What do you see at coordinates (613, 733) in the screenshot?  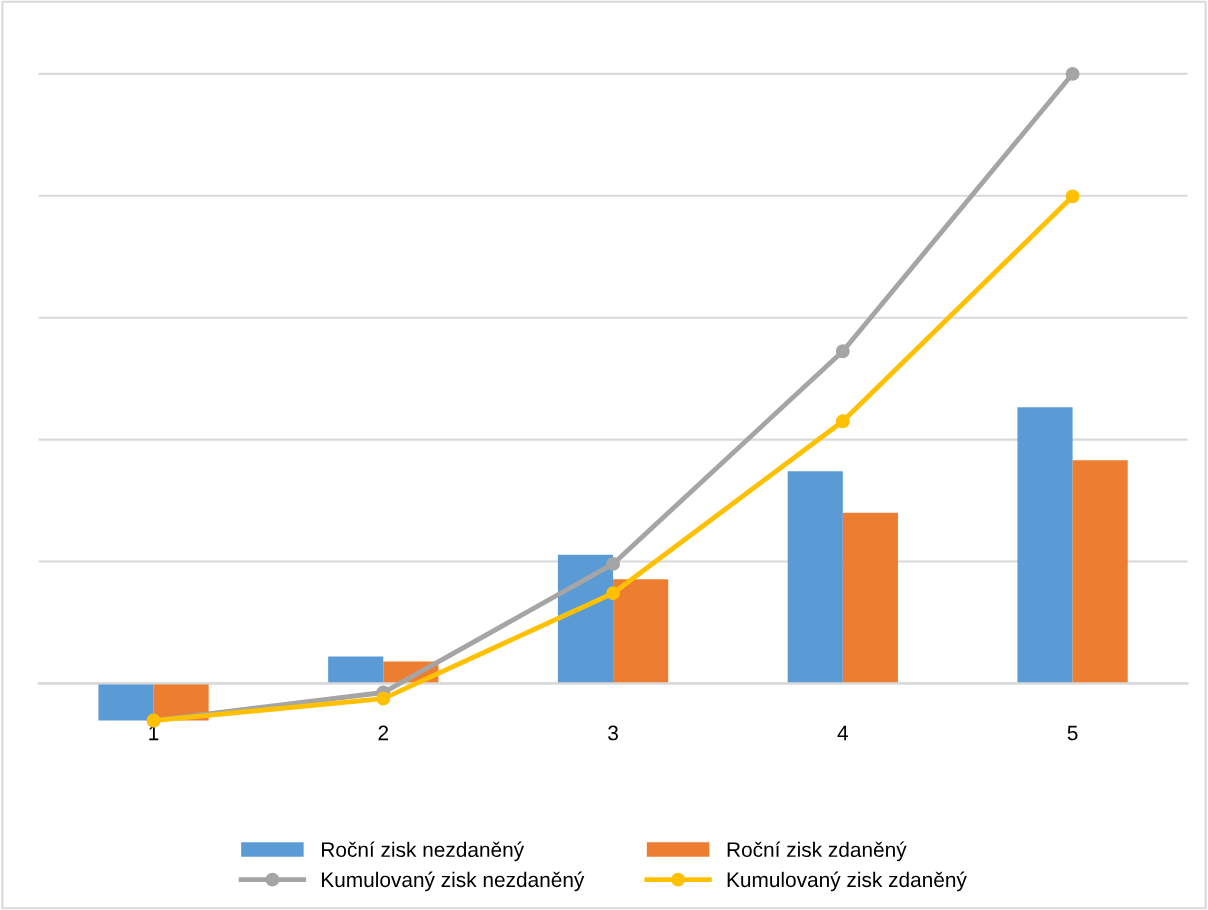 I see `x-tick-label: 3` at bounding box center [613, 733].